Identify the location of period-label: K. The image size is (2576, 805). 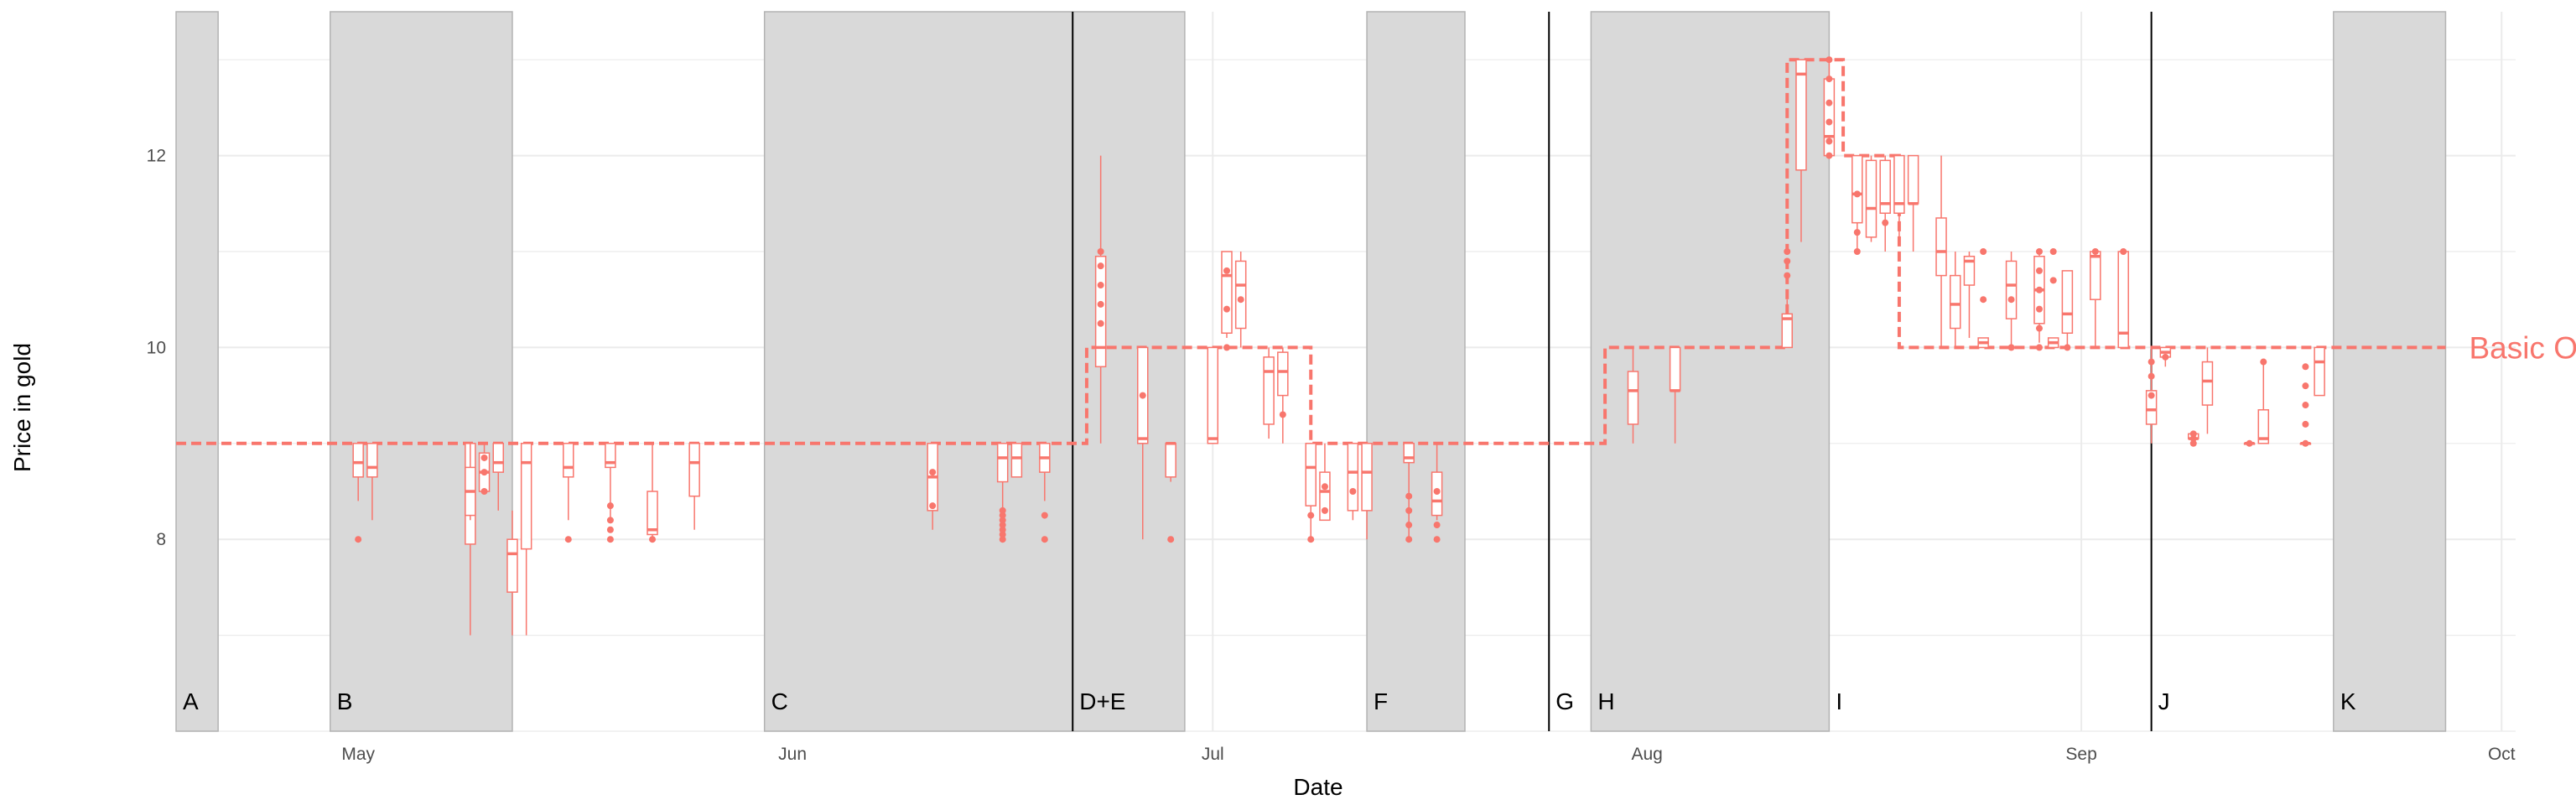
(2348, 701).